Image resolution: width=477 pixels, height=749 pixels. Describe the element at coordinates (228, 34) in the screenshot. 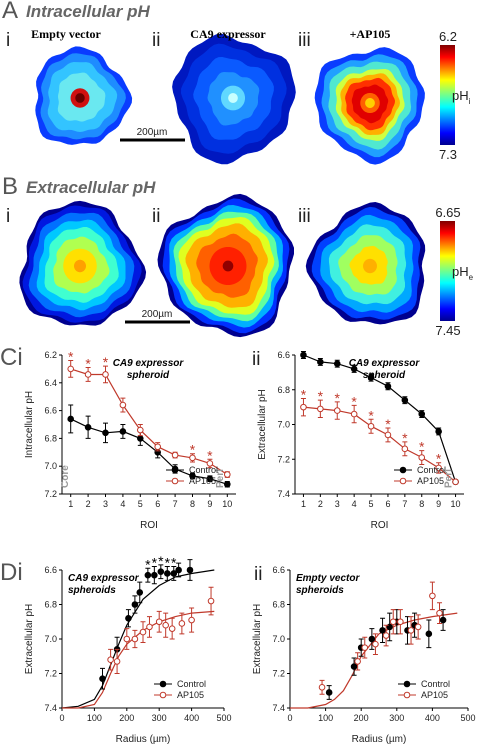

I see `image-caption: CA9 expressor` at that location.